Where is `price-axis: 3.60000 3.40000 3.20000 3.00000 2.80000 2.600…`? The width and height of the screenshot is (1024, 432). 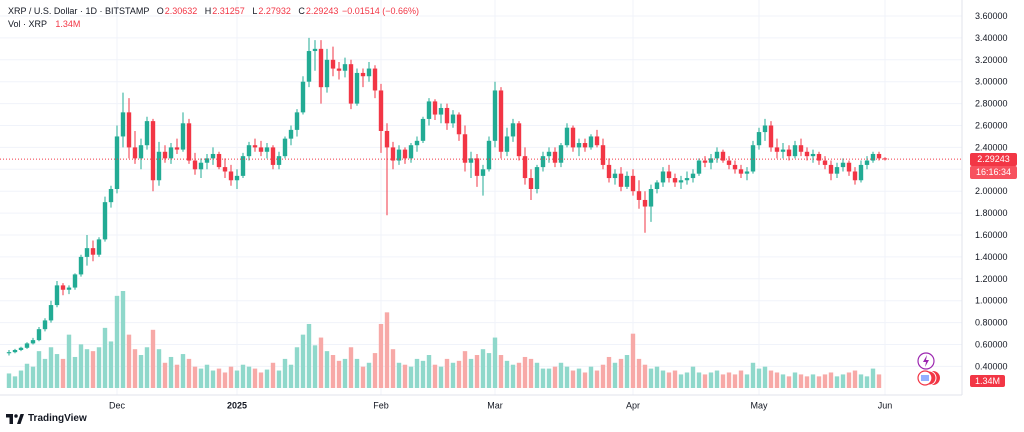 price-axis: 3.60000 3.40000 3.20000 3.00000 2.80000 2.600… is located at coordinates (991, 191).